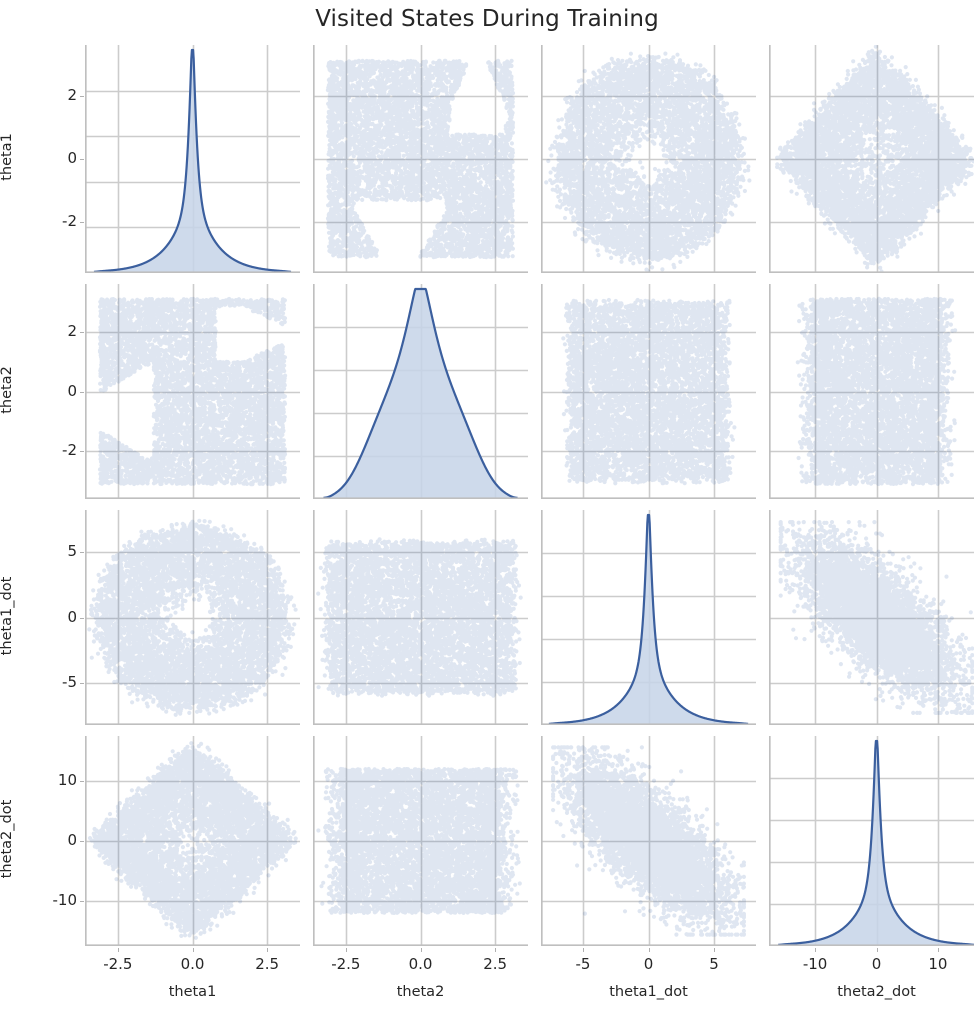  What do you see at coordinates (55, 95) in the screenshot?
I see `ytick-theta1-2: 2` at bounding box center [55, 95].